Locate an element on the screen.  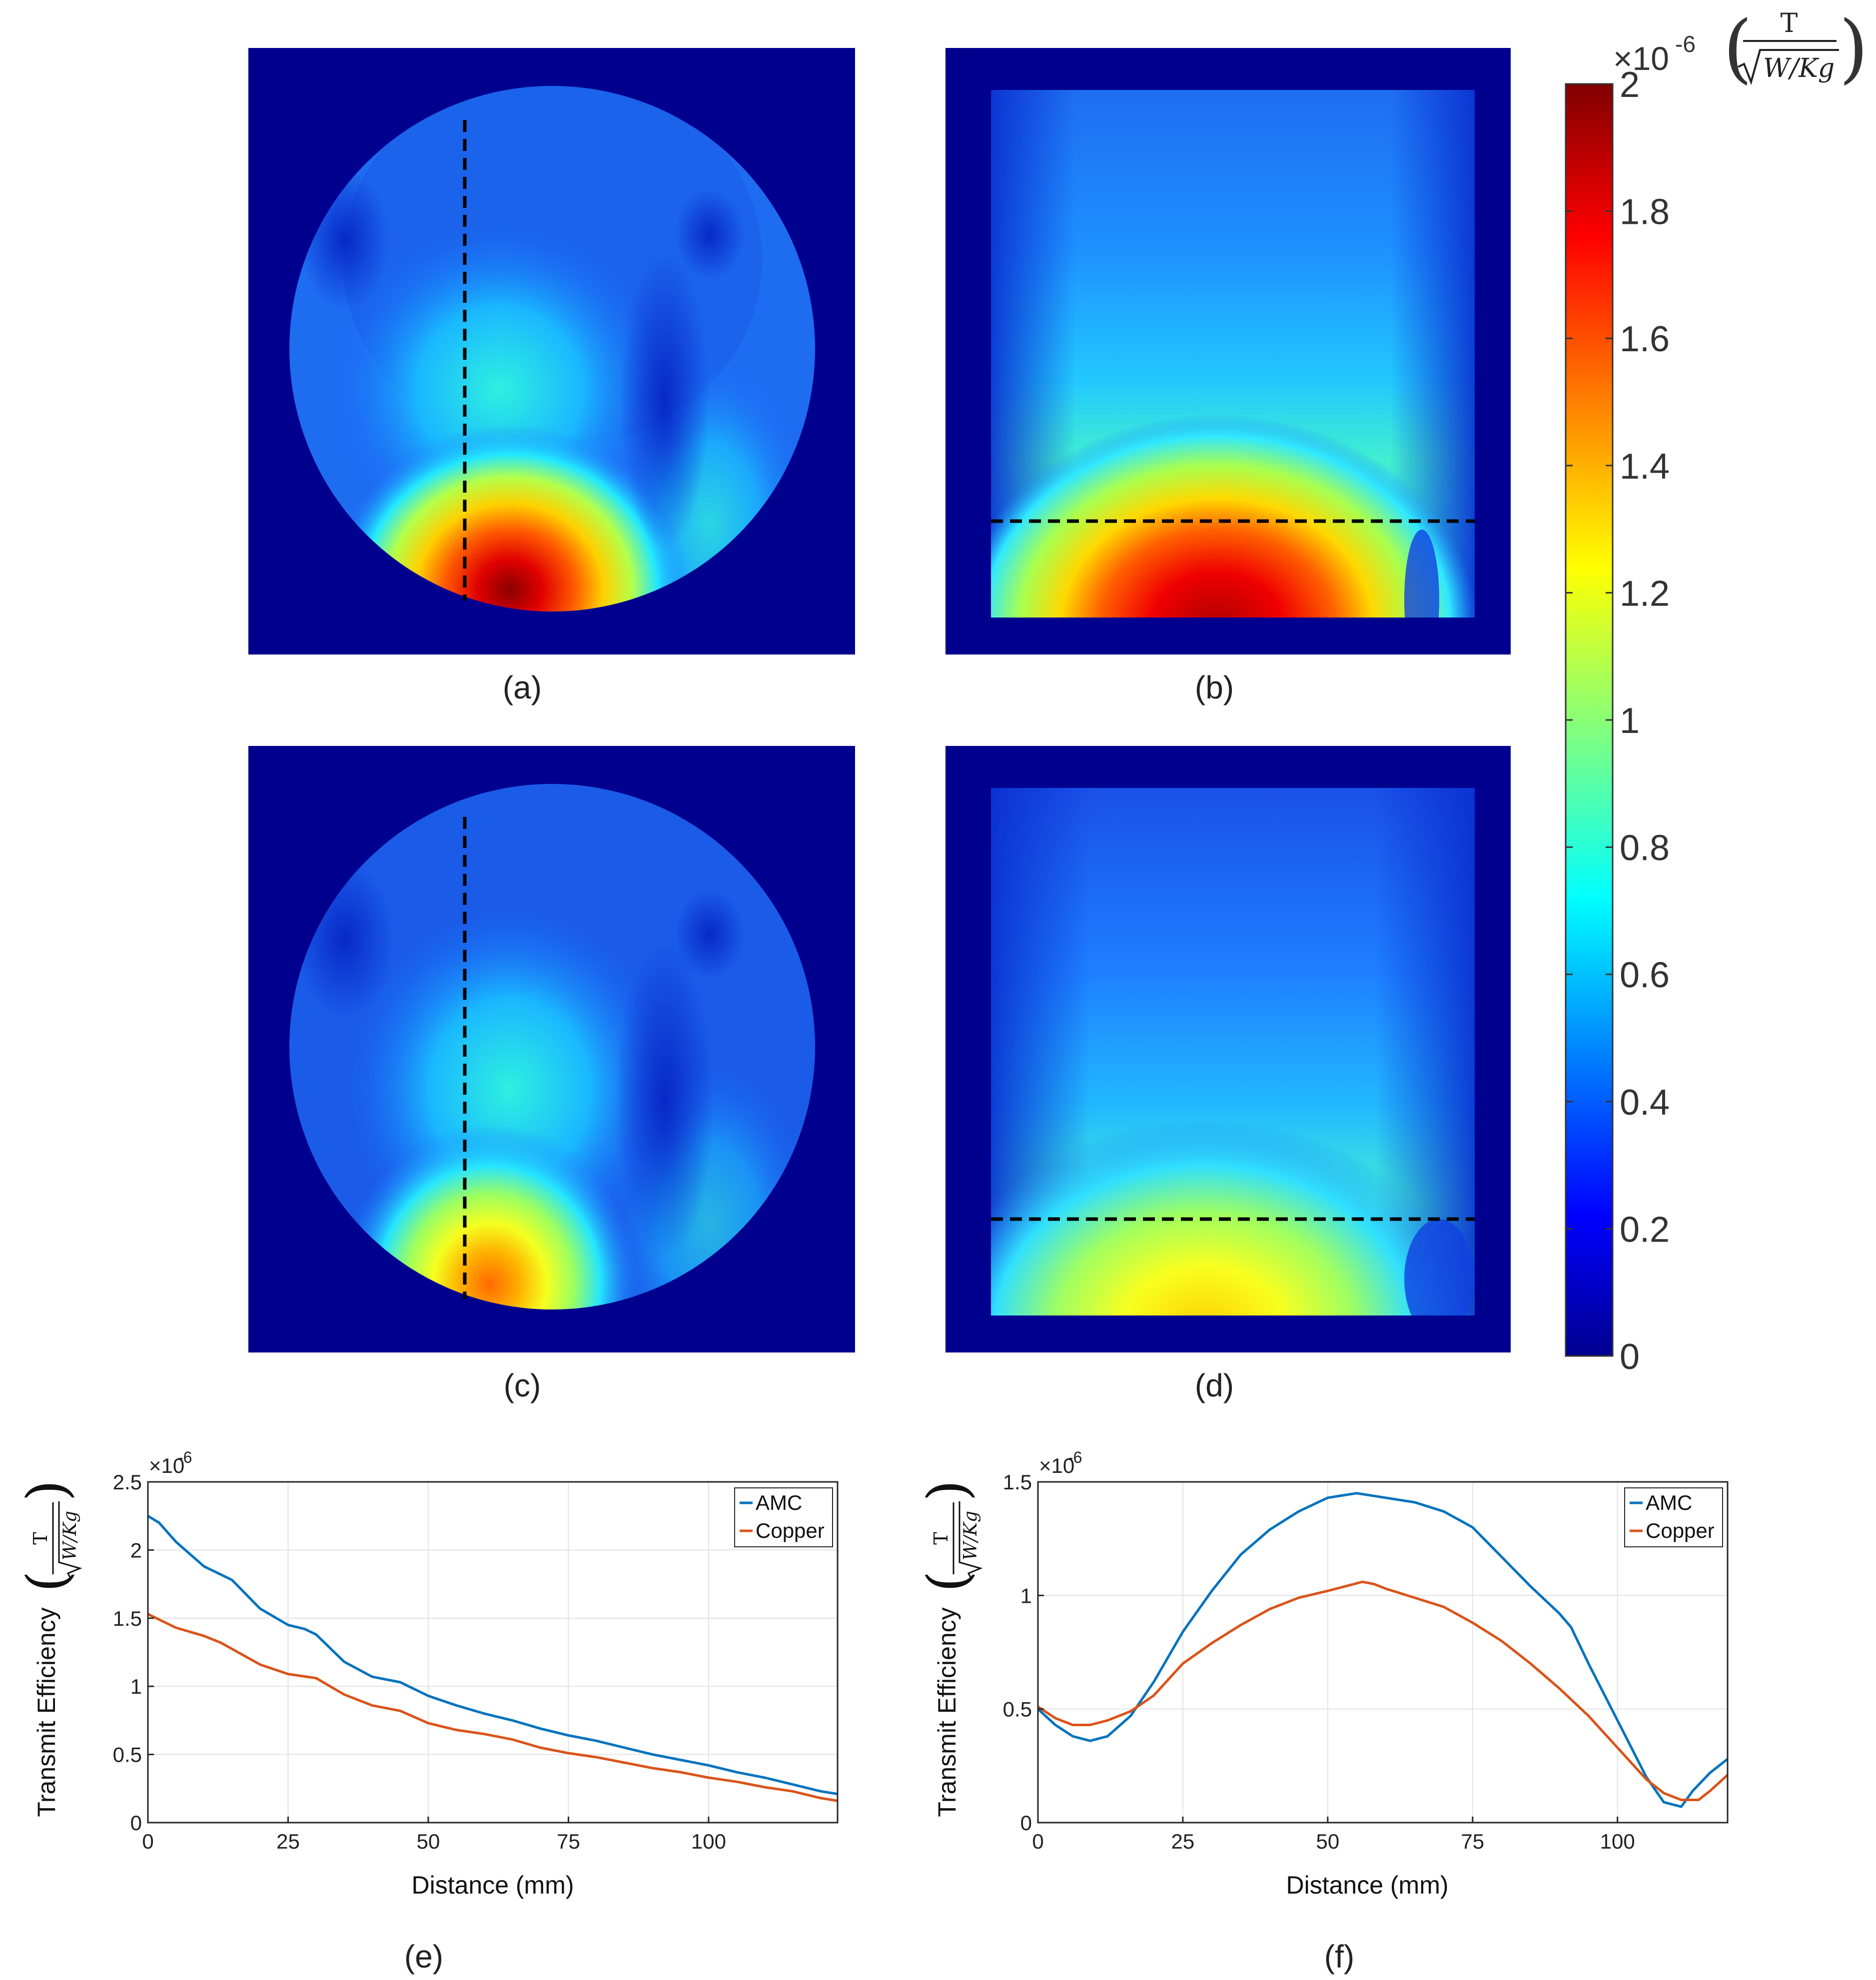
chart-f-y-multiplier: ×10 is located at coordinates (1056, 1465).